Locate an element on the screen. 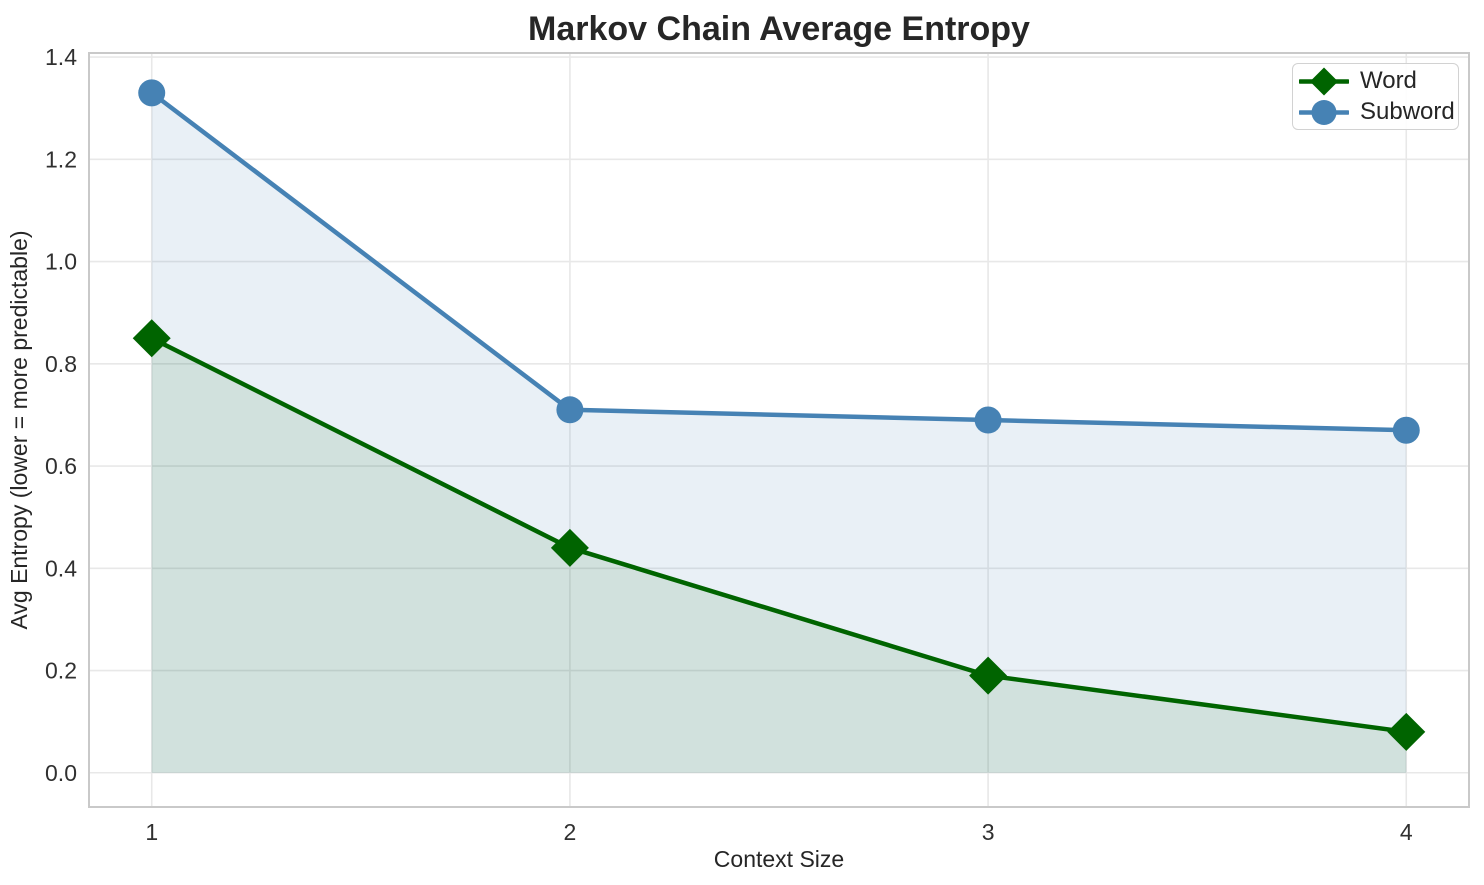 The height and width of the screenshot is (885, 1484). y-axis-label: Avg Entropy (lower = more predictable) is located at coordinates (19, 429).